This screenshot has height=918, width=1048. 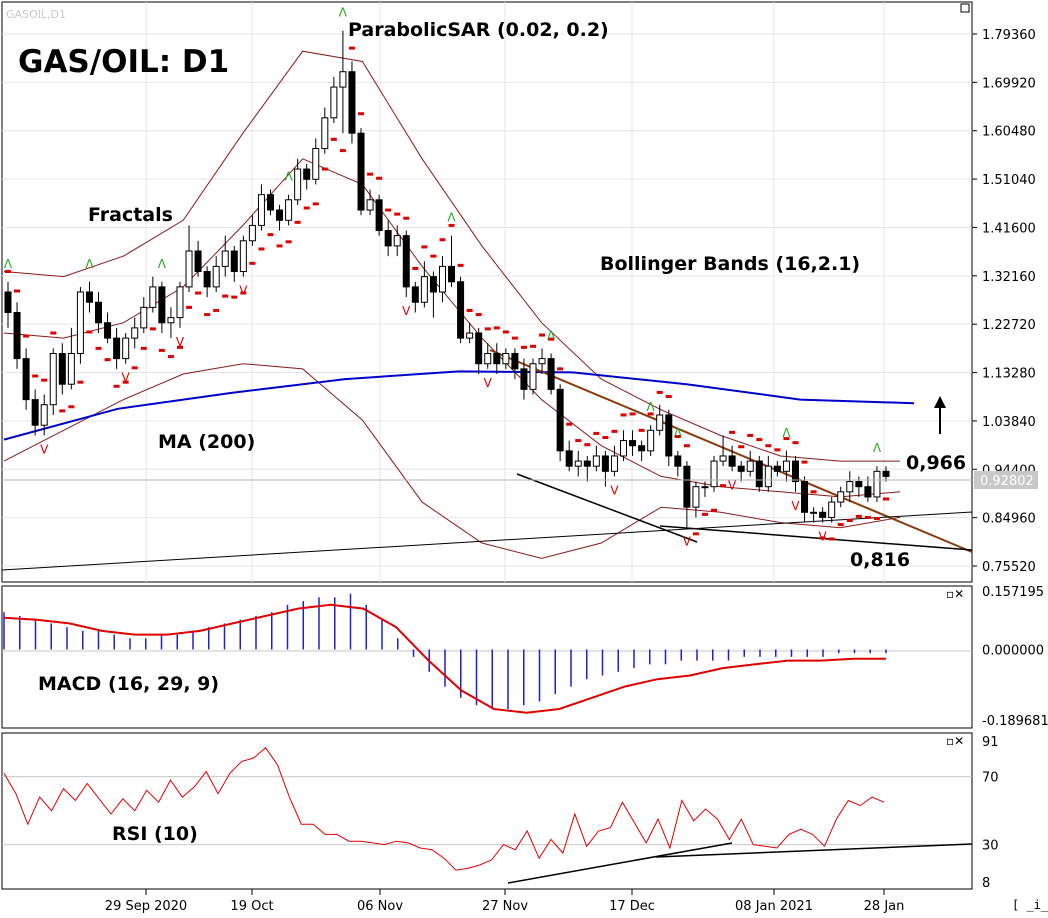 I want to click on price-tick-label: 0.75520, so click(x=1009, y=567).